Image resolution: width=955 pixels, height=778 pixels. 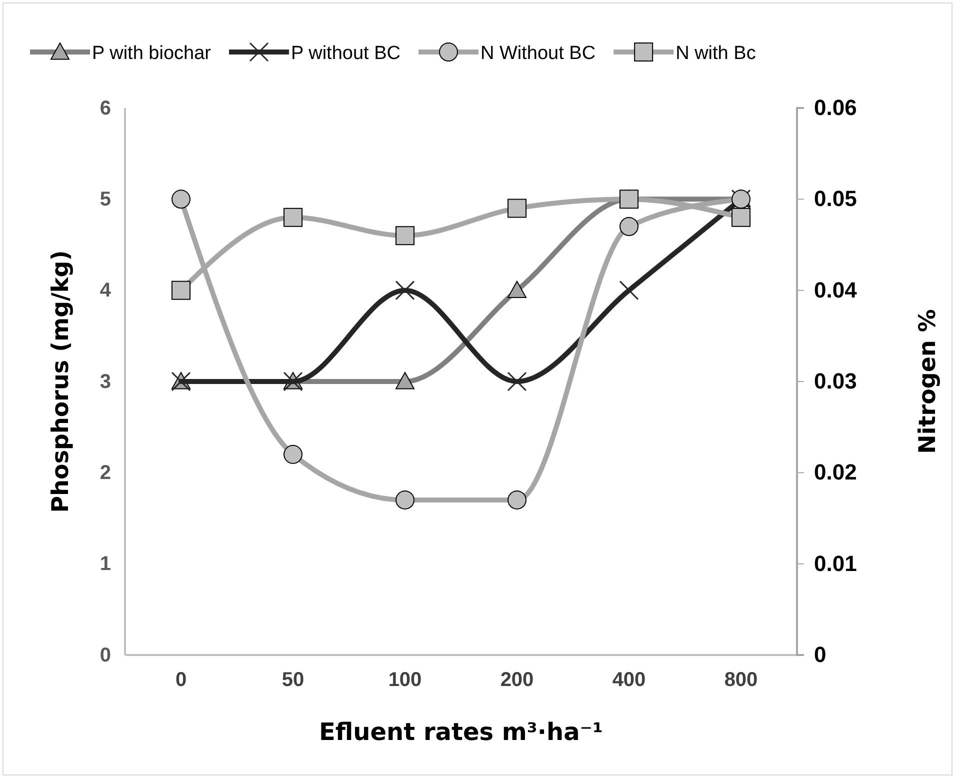 What do you see at coordinates (152, 53) in the screenshot?
I see `legend-label: P with biochar` at bounding box center [152, 53].